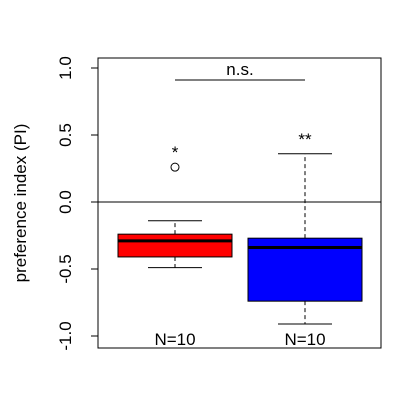 The image size is (418, 418). I want to click on significance-label: *, so click(175, 152).